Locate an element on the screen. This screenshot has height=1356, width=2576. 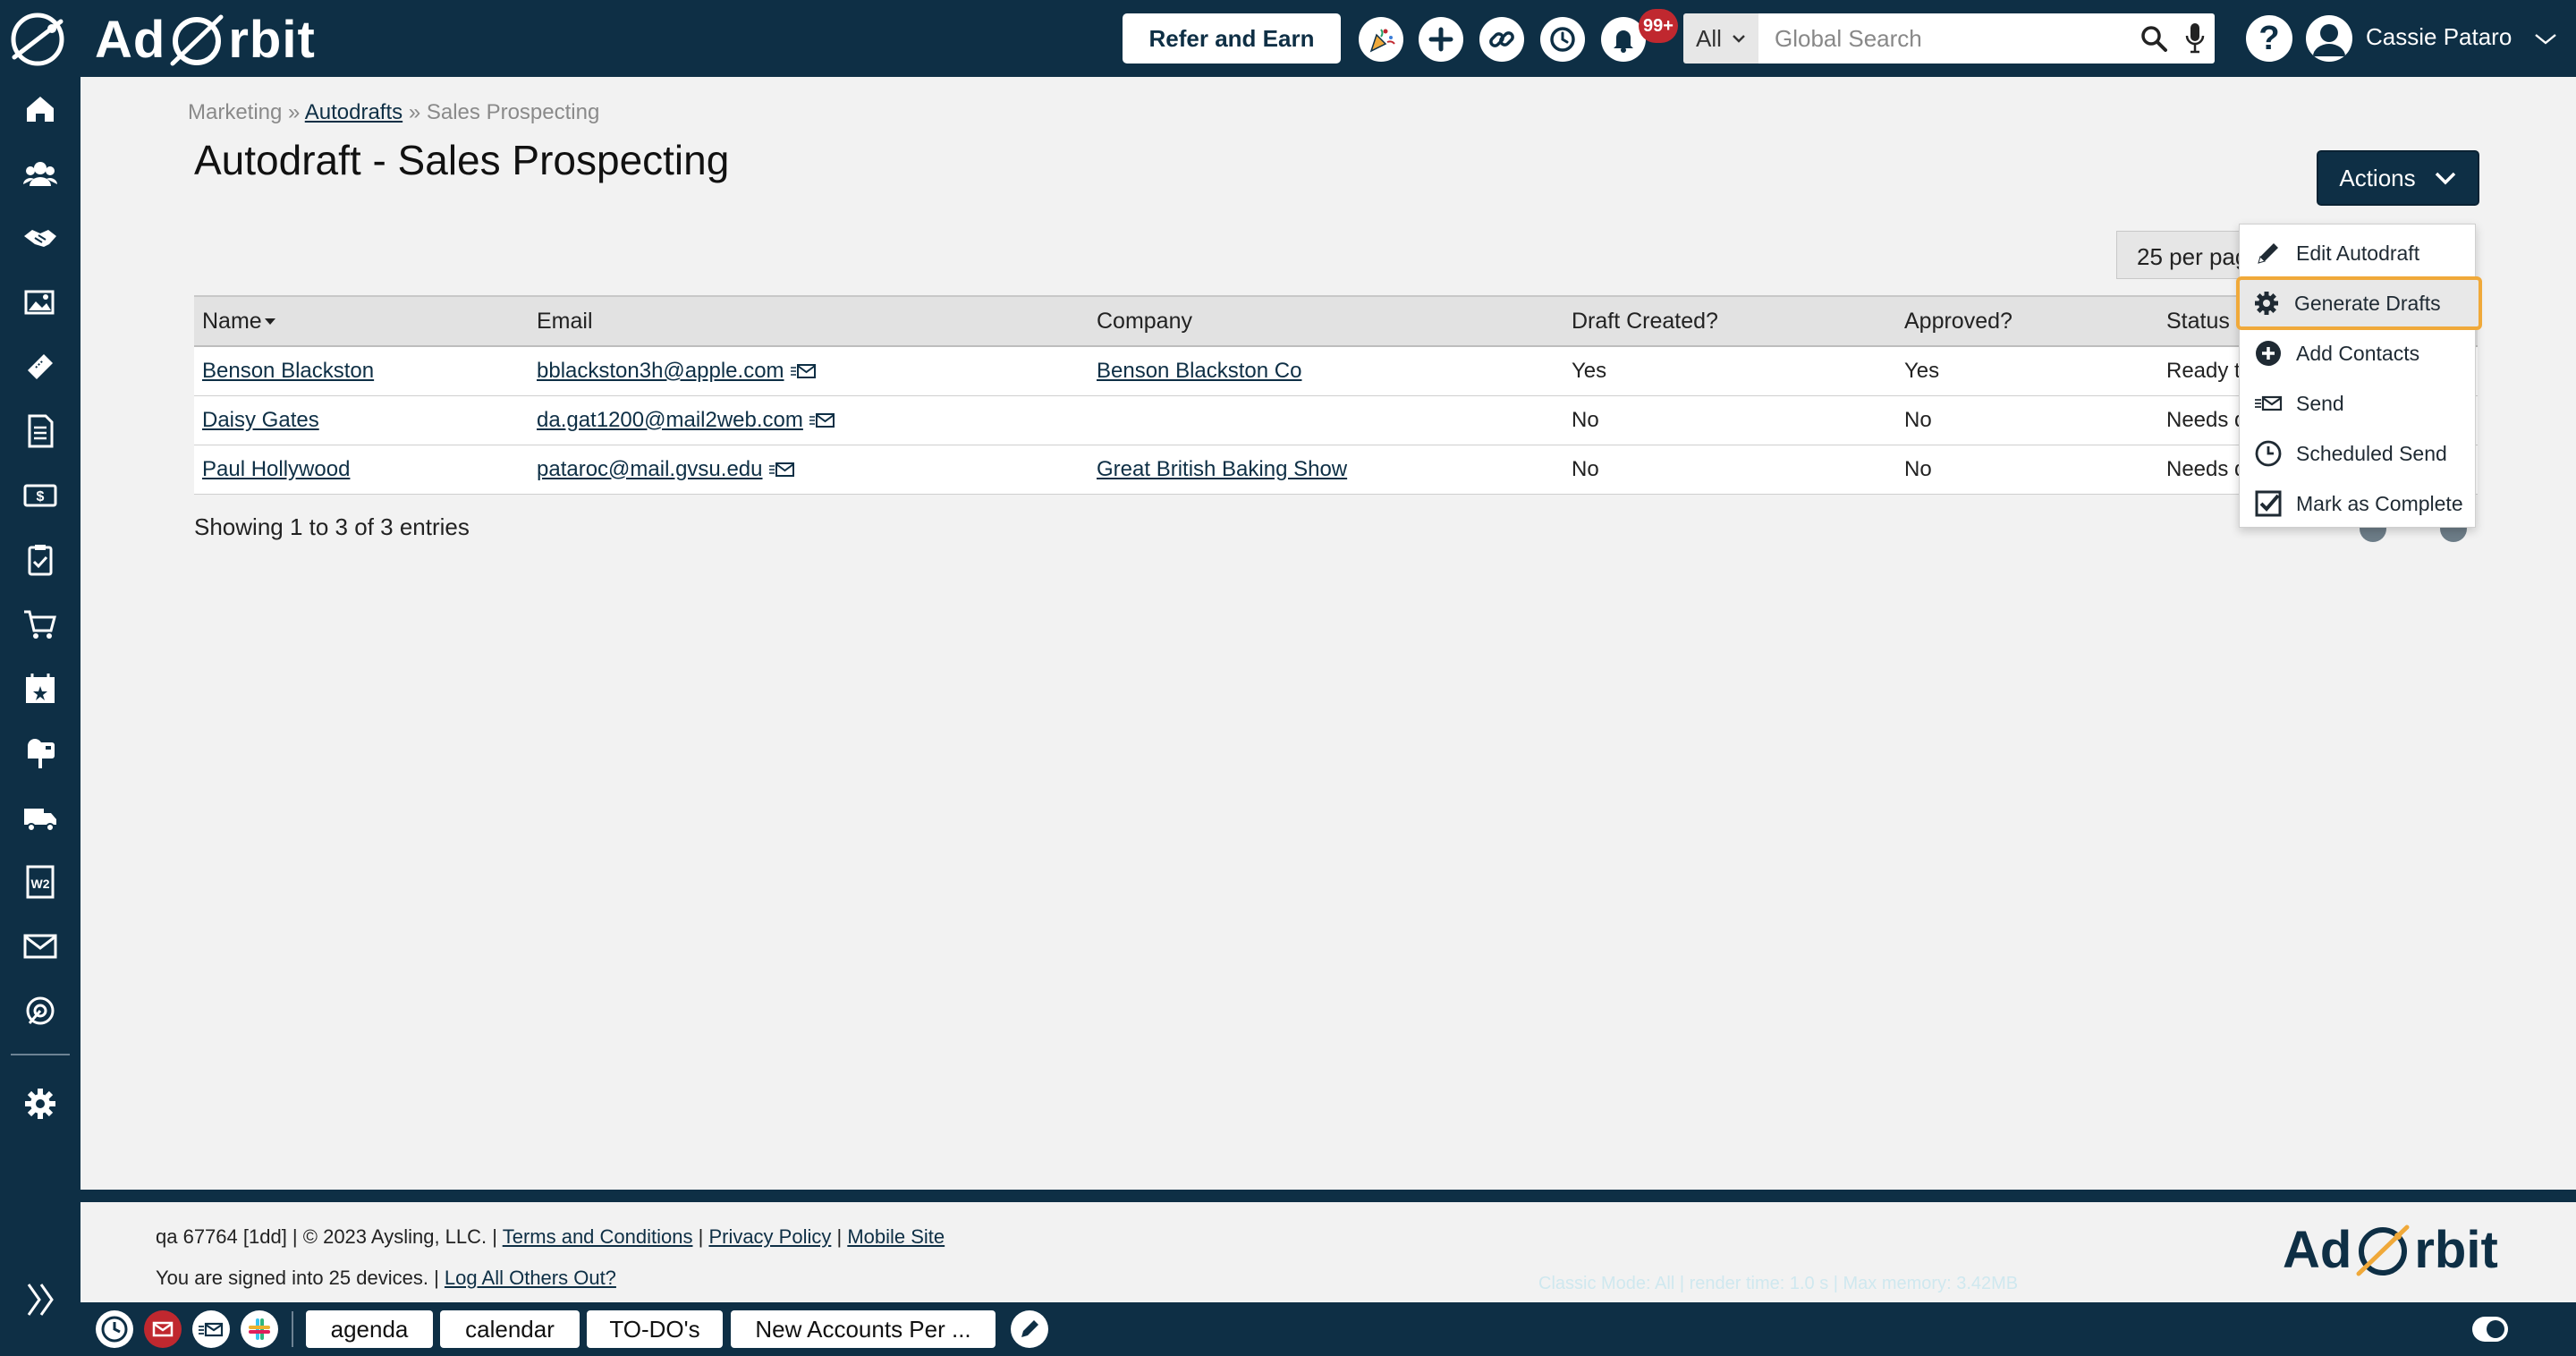
contact-name-link: Paul Hollywood is located at coordinates (276, 468).